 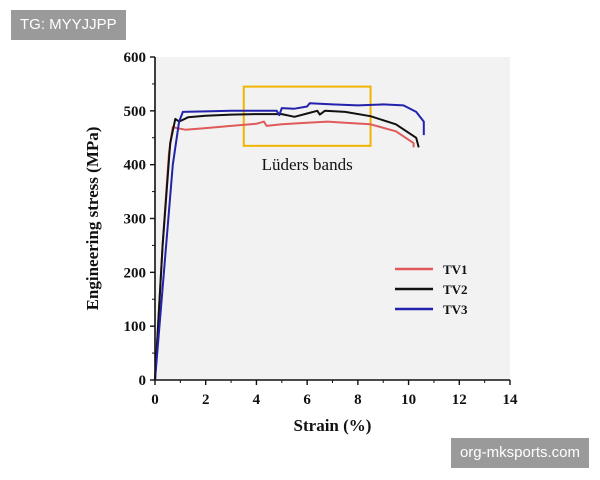 What do you see at coordinates (68, 25) in the screenshot?
I see `watermark-top: TG: MYYJJPP` at bounding box center [68, 25].